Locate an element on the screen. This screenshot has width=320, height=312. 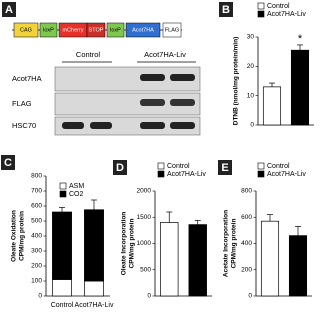
y-tick-label: 10 is located at coordinates (251, 95).